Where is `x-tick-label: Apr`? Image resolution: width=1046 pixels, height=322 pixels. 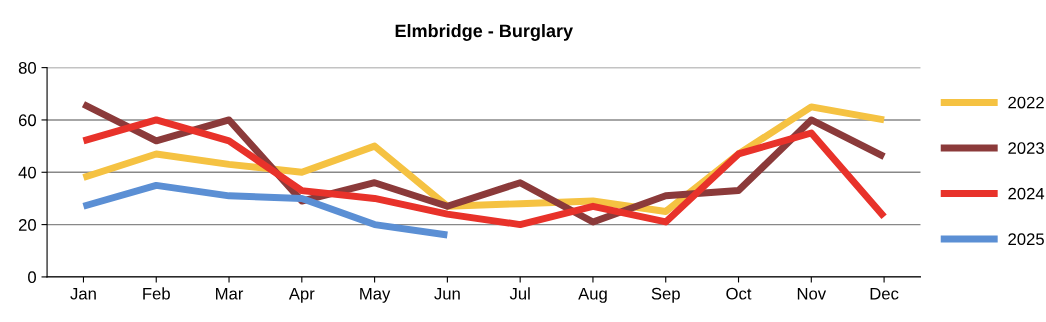 x-tick-label: Apr is located at coordinates (301, 295).